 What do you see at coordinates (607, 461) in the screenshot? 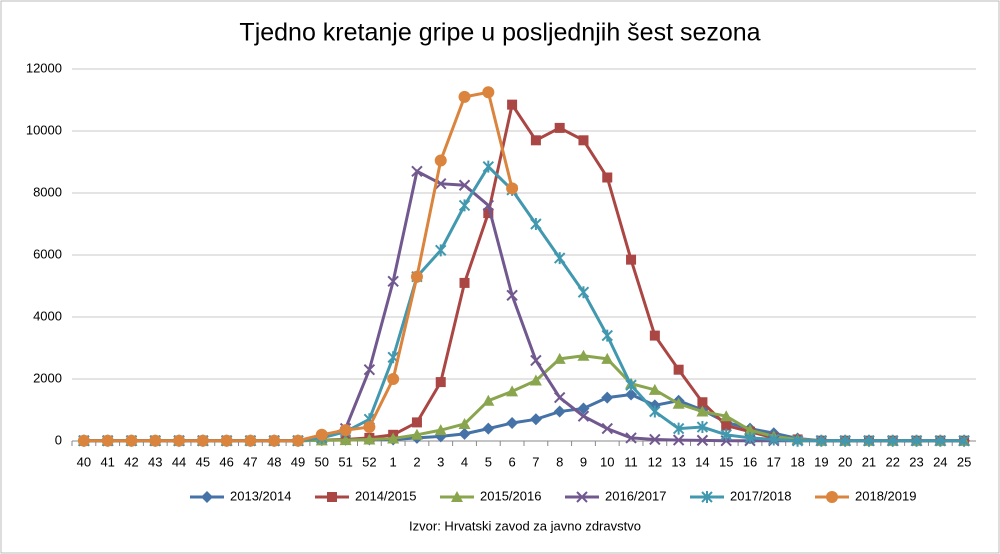
I see `x-tick-label: 10` at bounding box center [607, 461].